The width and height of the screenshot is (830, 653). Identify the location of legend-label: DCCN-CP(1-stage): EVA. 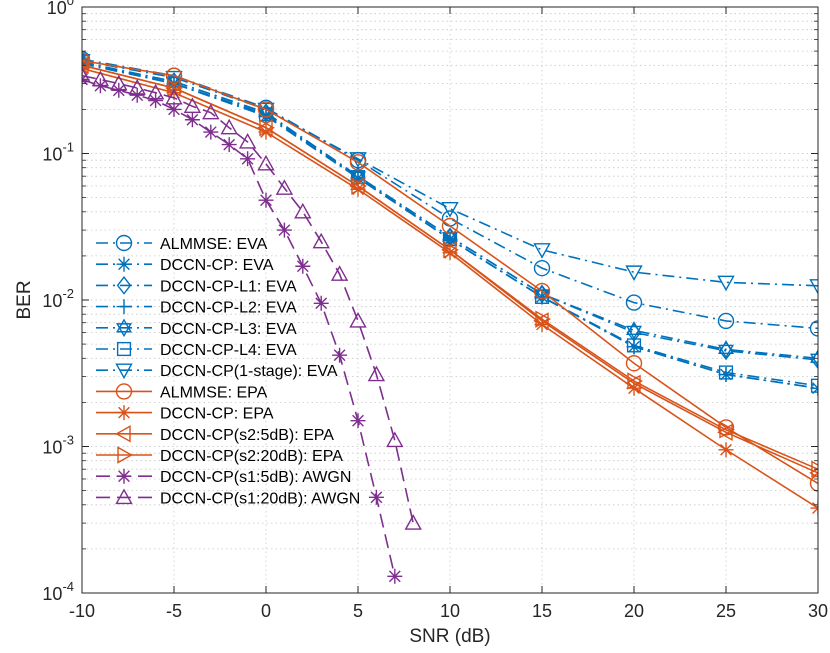
(249, 371).